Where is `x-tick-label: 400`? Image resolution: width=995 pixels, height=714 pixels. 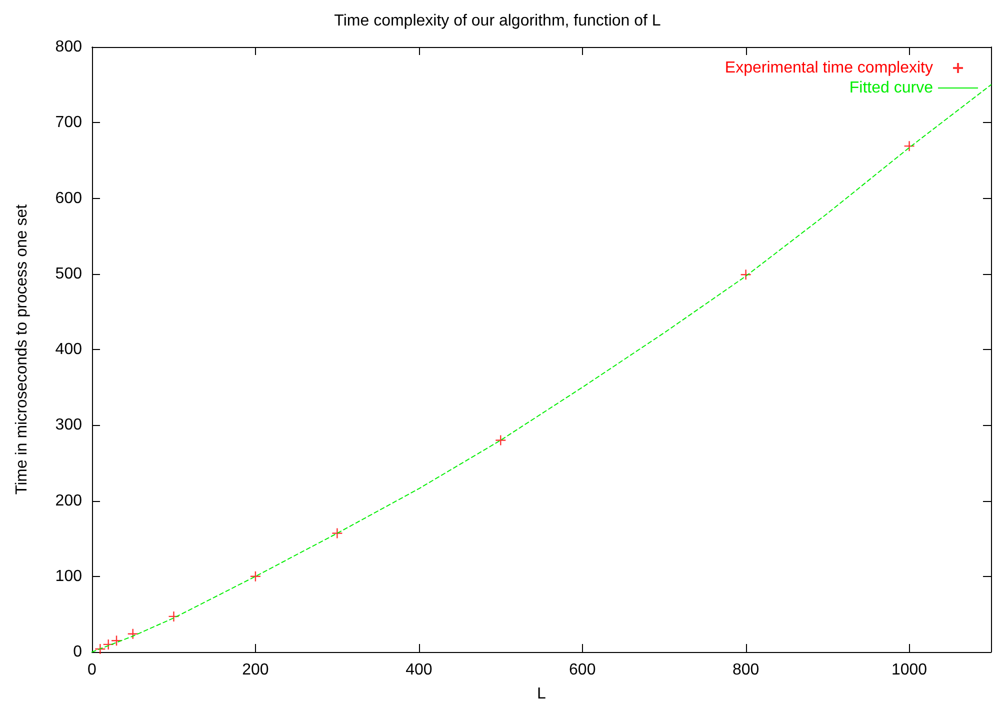
x-tick-label: 400 is located at coordinates (419, 670).